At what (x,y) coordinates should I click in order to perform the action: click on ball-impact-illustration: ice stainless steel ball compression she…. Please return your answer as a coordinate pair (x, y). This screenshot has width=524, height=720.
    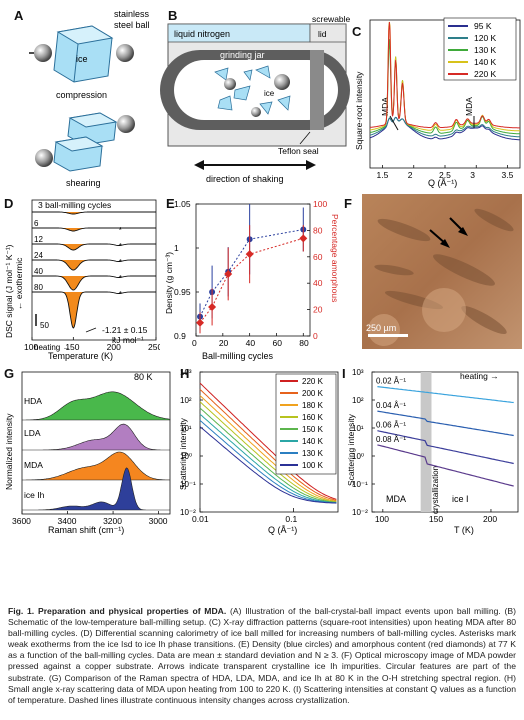
    Looking at the image, I should click on (89, 98).